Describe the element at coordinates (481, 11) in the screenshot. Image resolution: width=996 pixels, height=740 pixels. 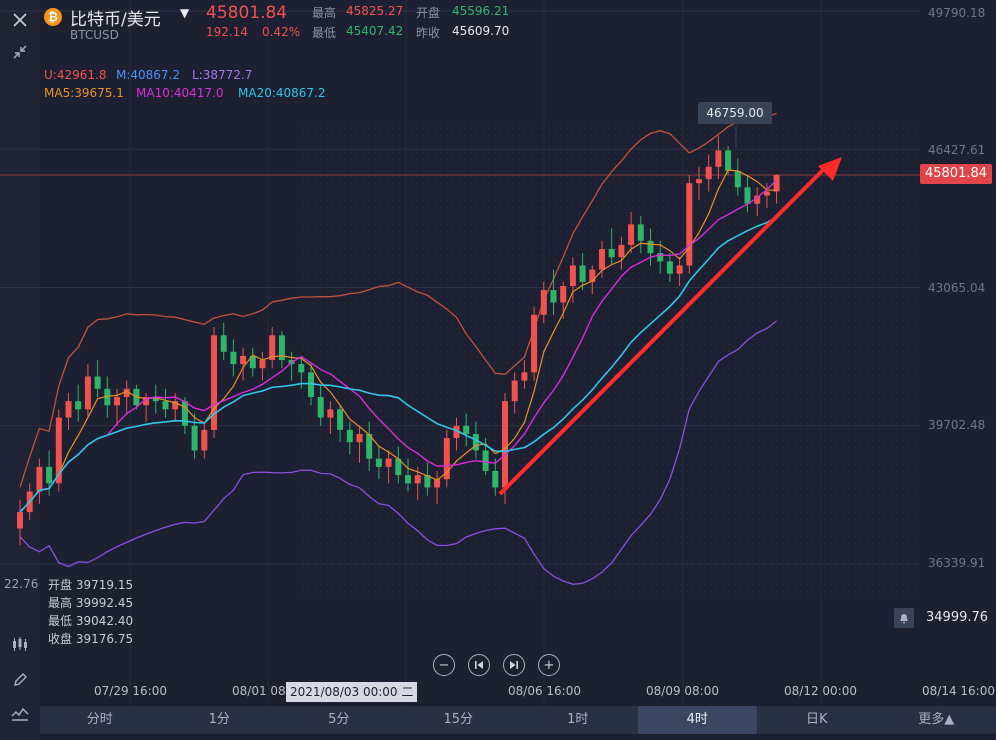
I see `open-value: 45596.21` at that location.